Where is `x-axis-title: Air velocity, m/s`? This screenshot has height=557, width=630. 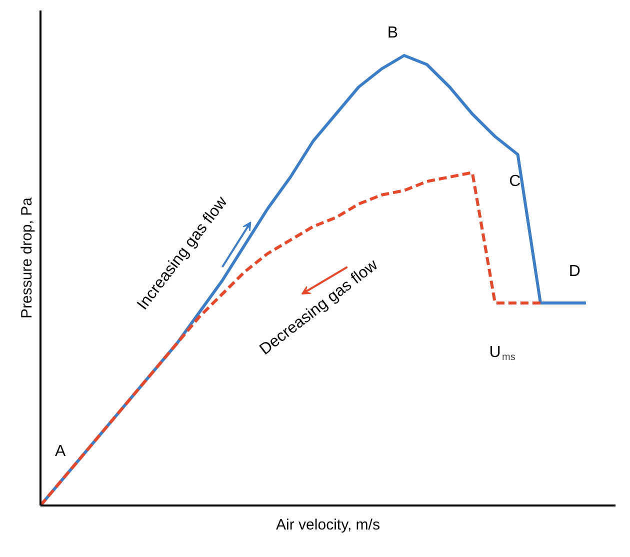 x-axis-title: Air velocity, m/s is located at coordinates (328, 525).